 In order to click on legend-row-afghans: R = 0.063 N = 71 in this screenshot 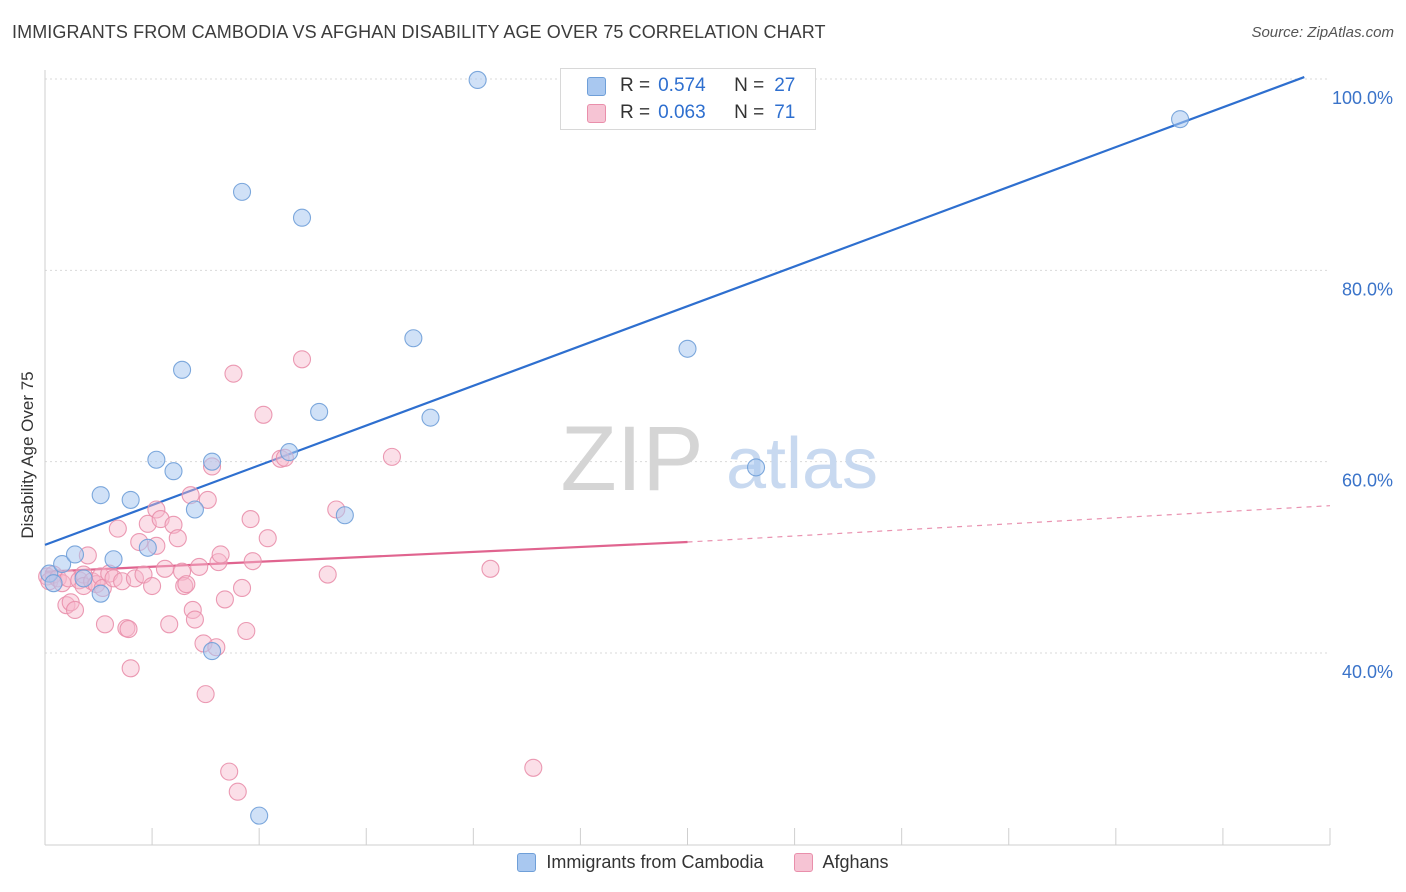, I will do `click(691, 113)`.